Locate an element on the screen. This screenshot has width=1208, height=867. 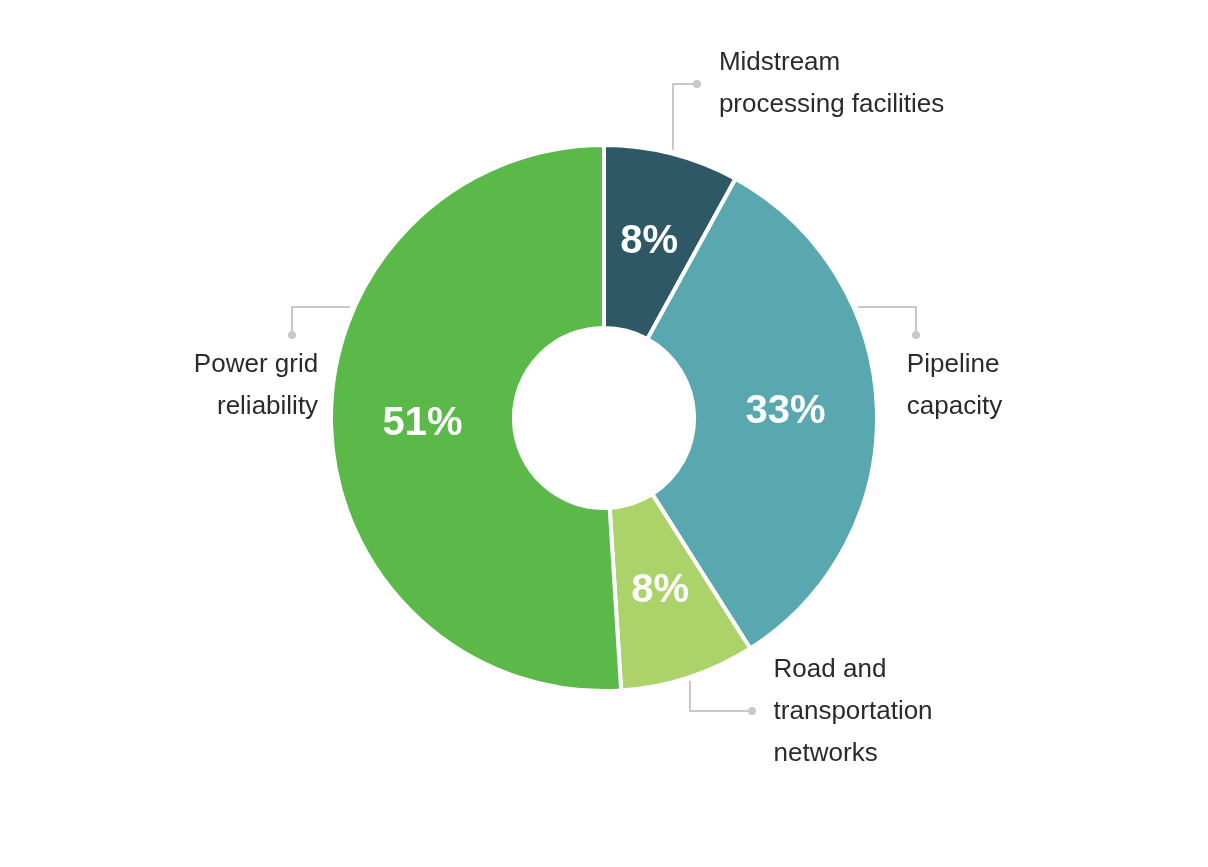
slice-label: Midstream processing facilities is located at coordinates (831, 81).